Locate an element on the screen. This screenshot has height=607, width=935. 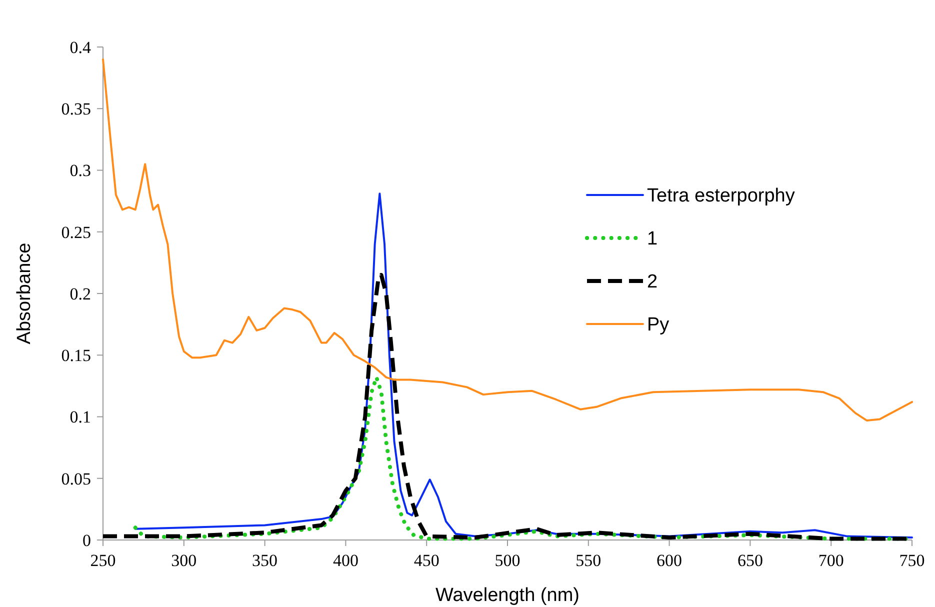
x-tick-label: 650 is located at coordinates (750, 560).